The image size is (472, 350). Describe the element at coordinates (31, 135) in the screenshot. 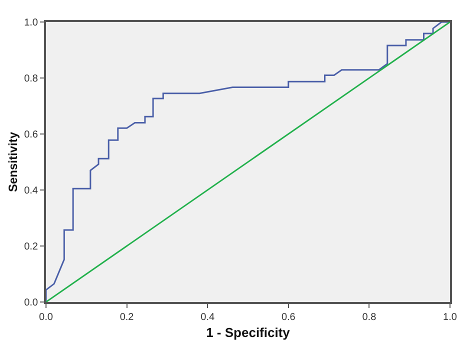

I see `y-tick-label: 0.6` at that location.